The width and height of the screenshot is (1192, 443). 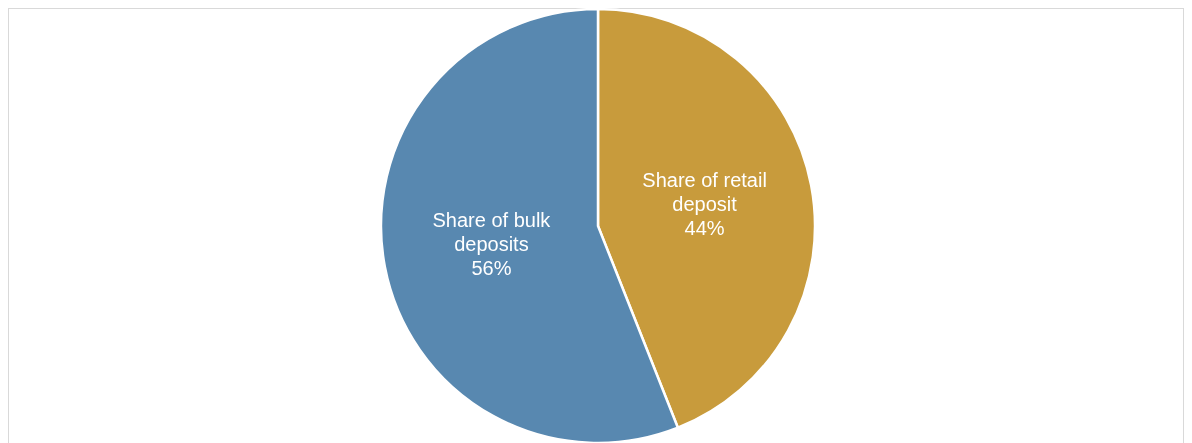 I want to click on slice-label: Share of bulk deposits, so click(x=492, y=232).